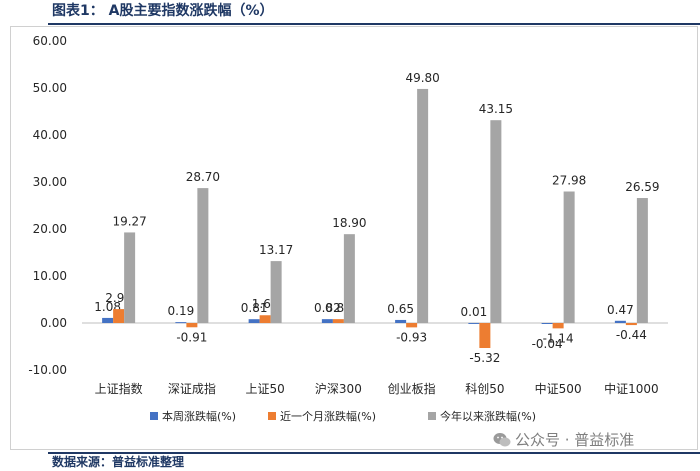  I want to click on data-label: 18.90, so click(349, 223).